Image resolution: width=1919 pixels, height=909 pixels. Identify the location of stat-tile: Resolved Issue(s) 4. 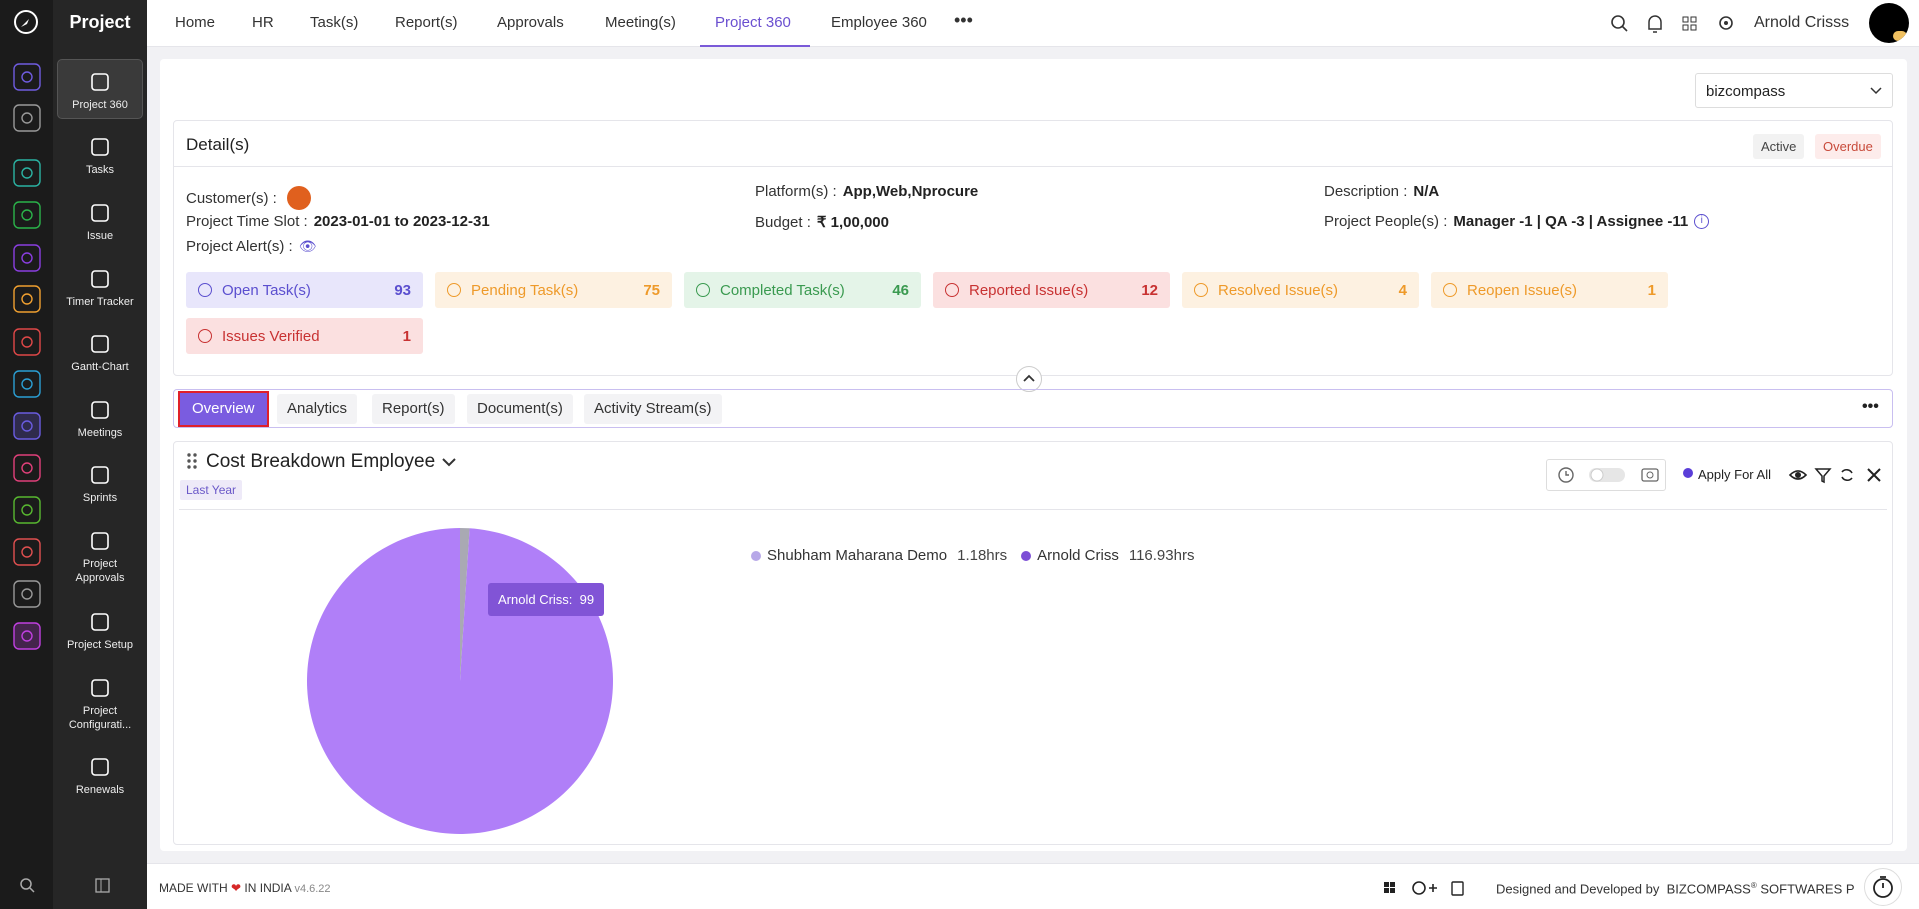
(1300, 290).